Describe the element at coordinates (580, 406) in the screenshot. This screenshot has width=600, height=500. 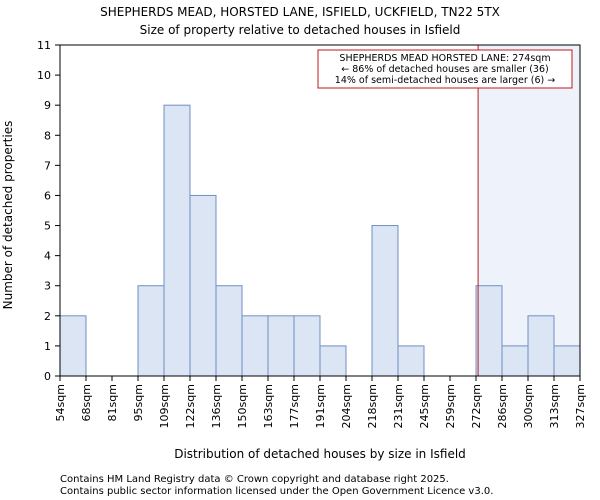
I see `x-tick-label: 327sqm` at that location.